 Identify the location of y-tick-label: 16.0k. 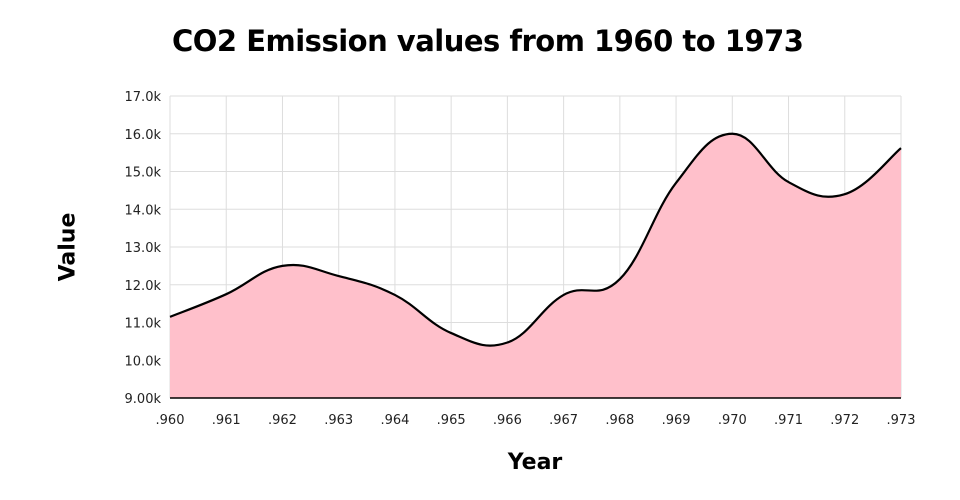
(143, 135).